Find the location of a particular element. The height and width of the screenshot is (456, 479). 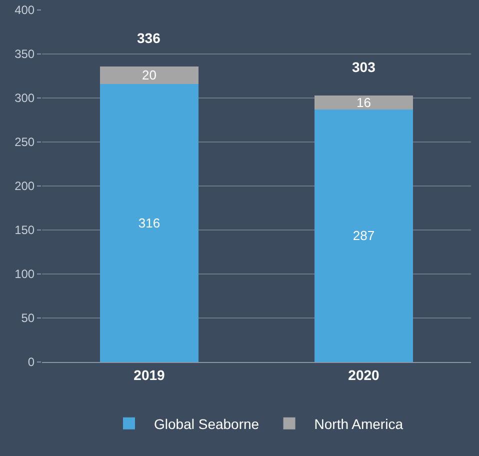

data-label: 316 is located at coordinates (149, 222).